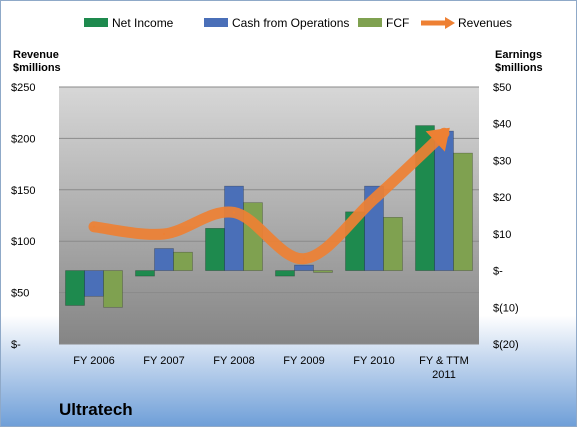 This screenshot has height=428, width=577. What do you see at coordinates (304, 258) in the screenshot?
I see `revenue-point-fy-2009` at bounding box center [304, 258].